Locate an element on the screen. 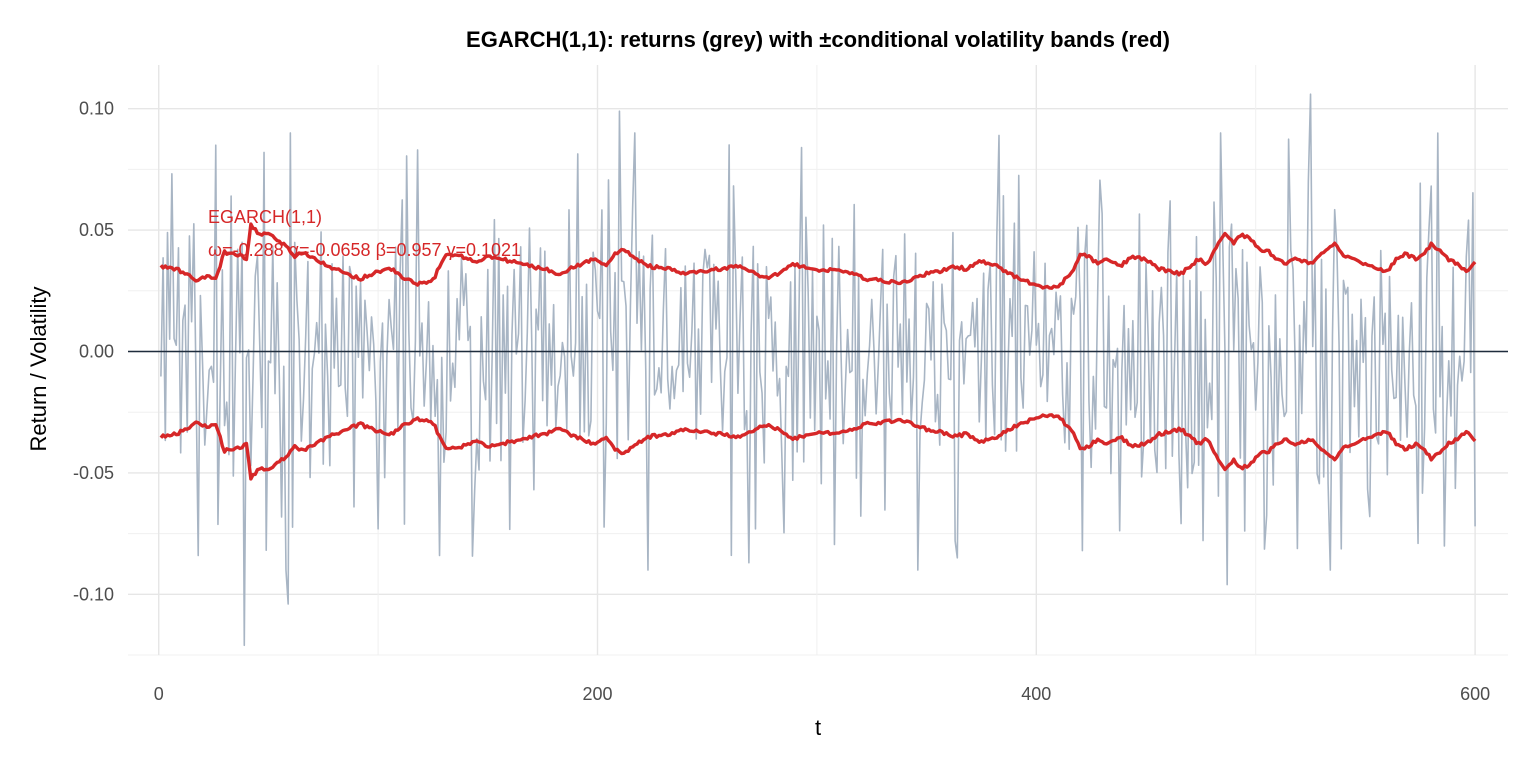  annotation-line-1: EGARCH(1,1) is located at coordinates (265, 217).